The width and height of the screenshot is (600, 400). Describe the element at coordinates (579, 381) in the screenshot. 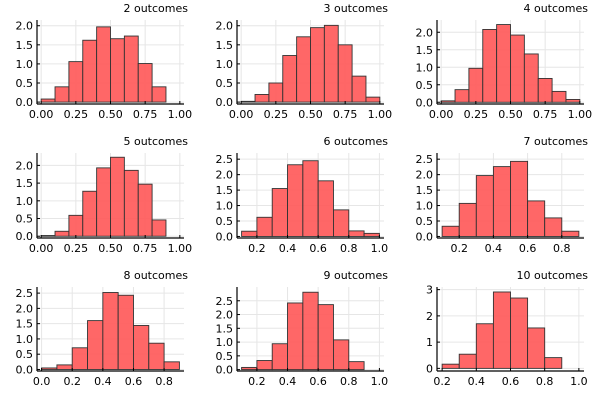

I see `x-tick-label: 1.0` at that location.